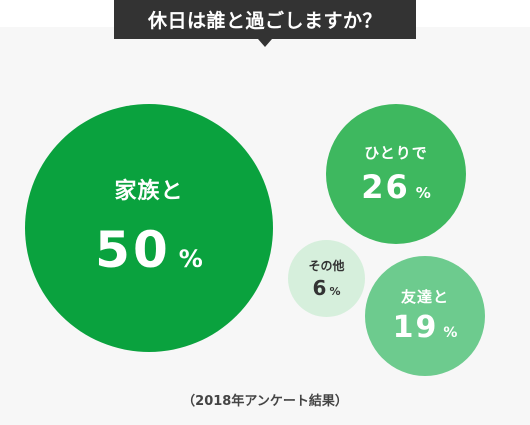  I want to click on bubble-other: その他 6 %, so click(326, 278).